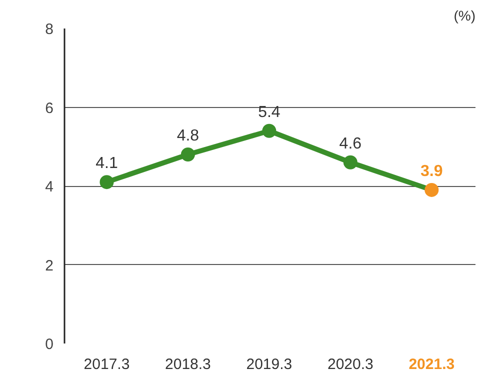 The height and width of the screenshot is (376, 480). Describe the element at coordinates (350, 143) in the screenshot. I see `data-label: 4.6` at that location.